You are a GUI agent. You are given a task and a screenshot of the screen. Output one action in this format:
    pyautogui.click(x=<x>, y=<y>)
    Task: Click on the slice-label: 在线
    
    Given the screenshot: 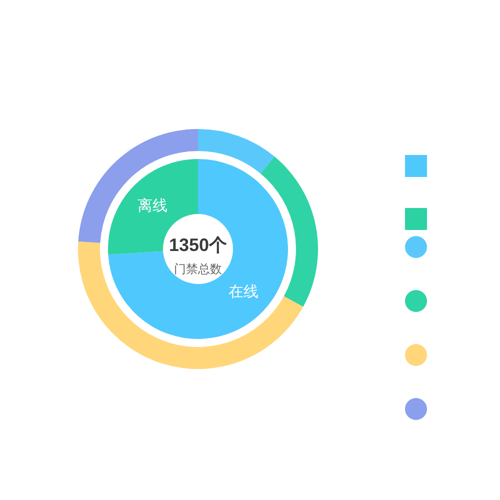 What is the action you would take?
    pyautogui.click(x=243, y=291)
    